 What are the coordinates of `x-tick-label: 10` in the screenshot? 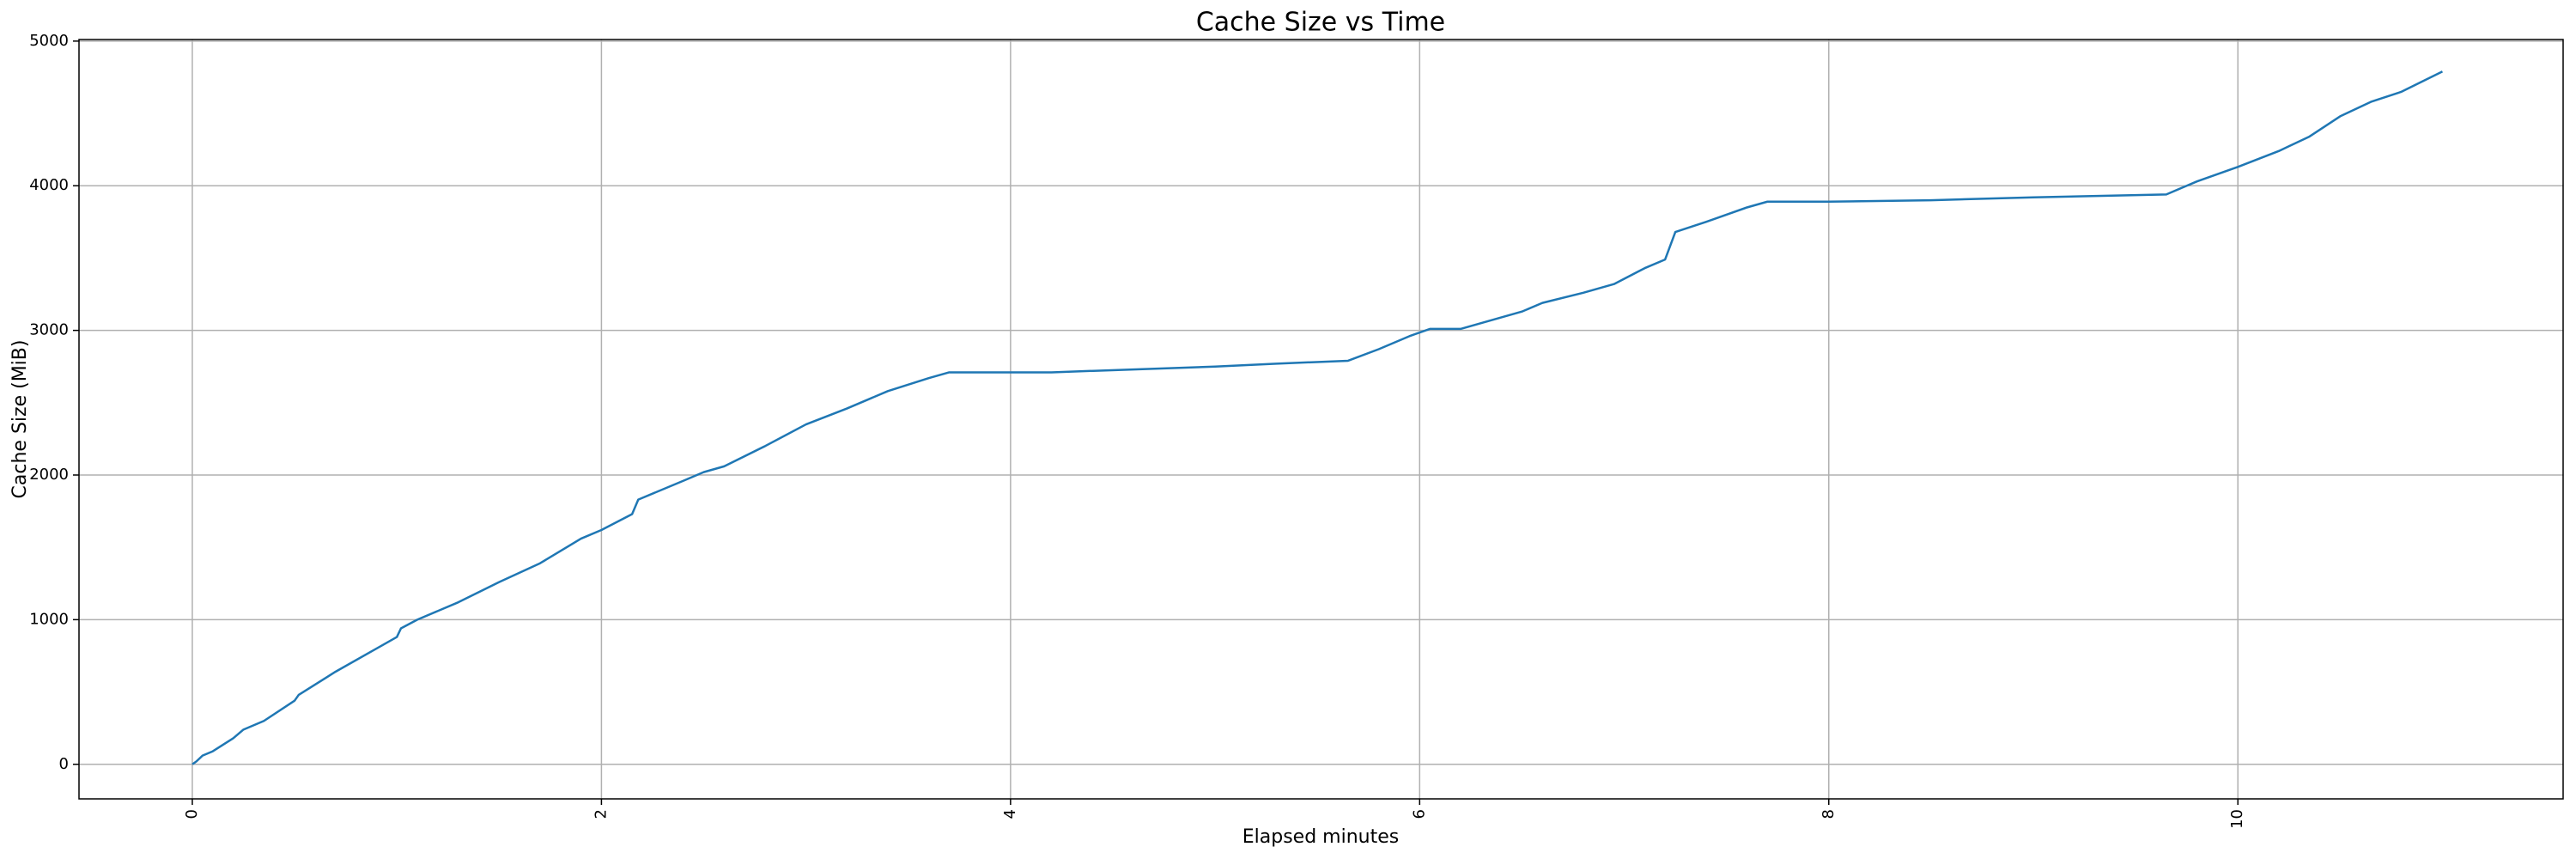 It's located at (2237, 819).